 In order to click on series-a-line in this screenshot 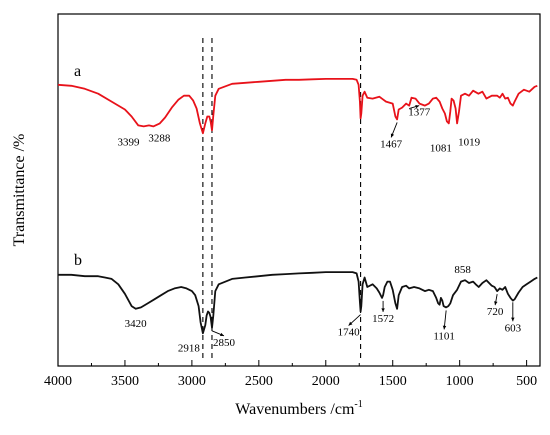, I will do `click(297, 106)`.